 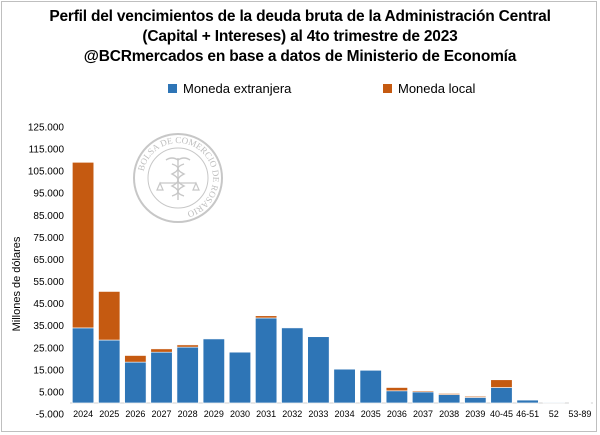 I want to click on y-tick-label: 35.000, so click(x=48, y=326).